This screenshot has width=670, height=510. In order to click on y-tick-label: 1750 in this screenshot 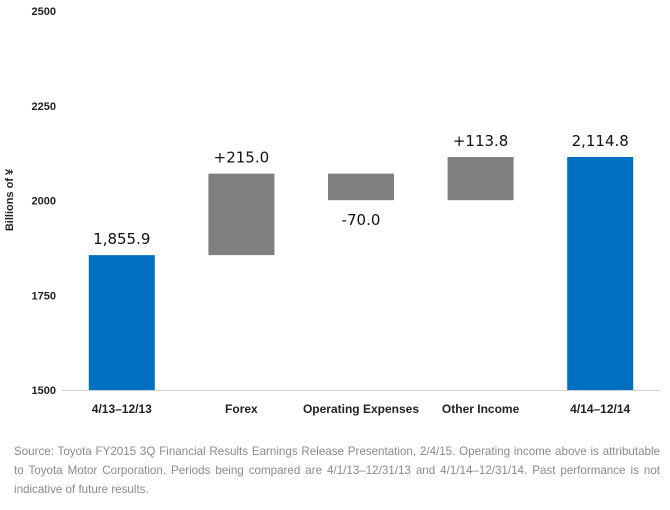, I will do `click(44, 296)`.